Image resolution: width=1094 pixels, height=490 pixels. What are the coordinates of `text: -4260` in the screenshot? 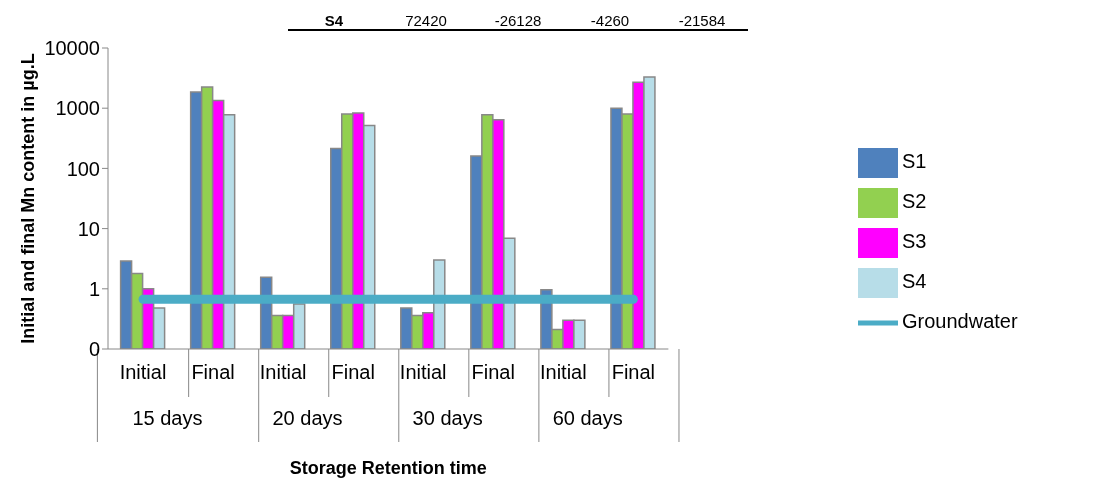 It's located at (610, 20).